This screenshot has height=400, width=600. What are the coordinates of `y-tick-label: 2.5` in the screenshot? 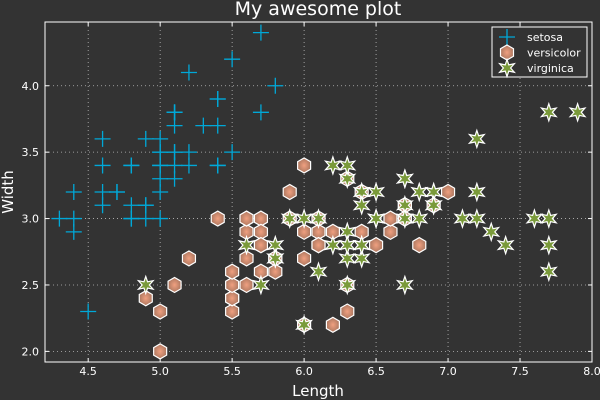 It's located at (31, 285).